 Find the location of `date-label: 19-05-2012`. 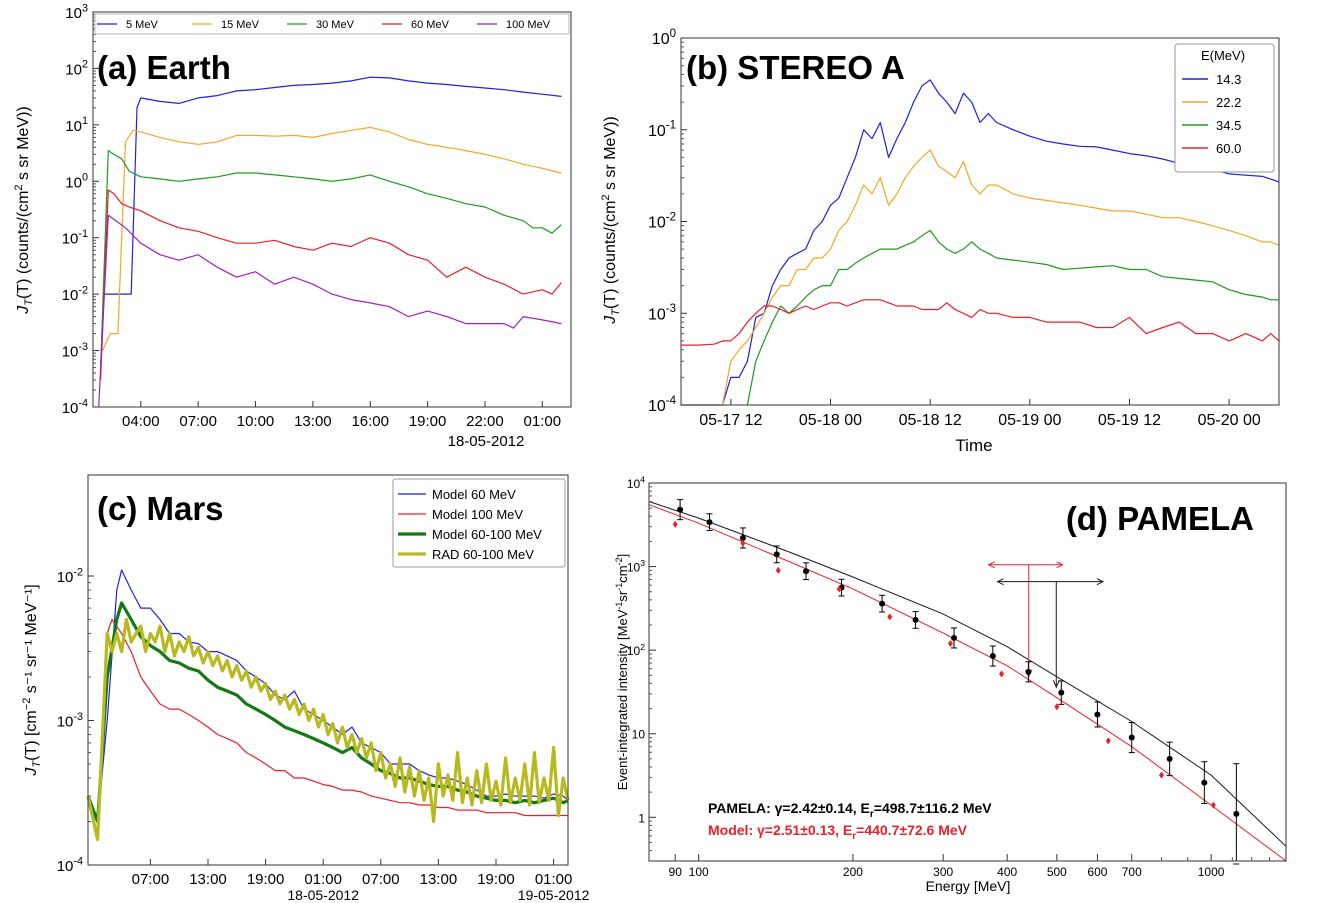

date-label: 19-05-2012 is located at coordinates (554, 895).